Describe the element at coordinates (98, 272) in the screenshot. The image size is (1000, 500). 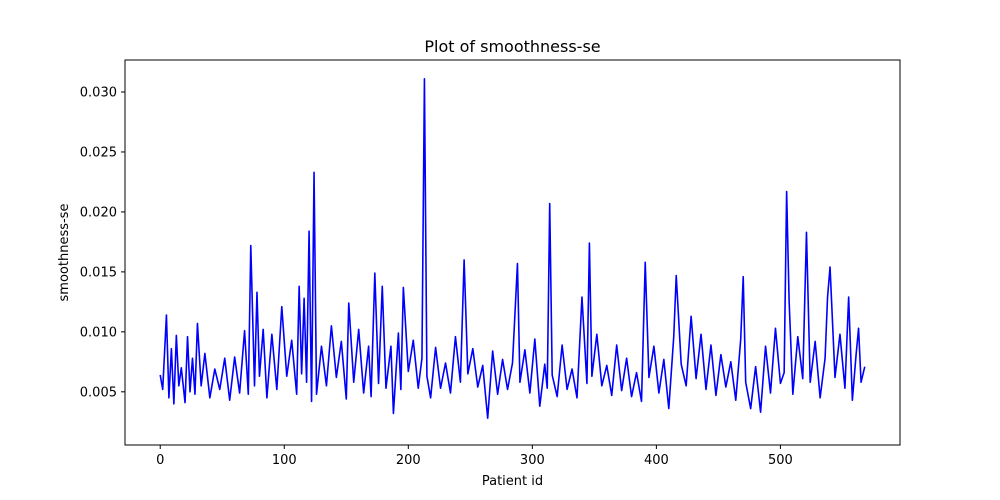
I see `y-tick-label: 0.015` at that location.